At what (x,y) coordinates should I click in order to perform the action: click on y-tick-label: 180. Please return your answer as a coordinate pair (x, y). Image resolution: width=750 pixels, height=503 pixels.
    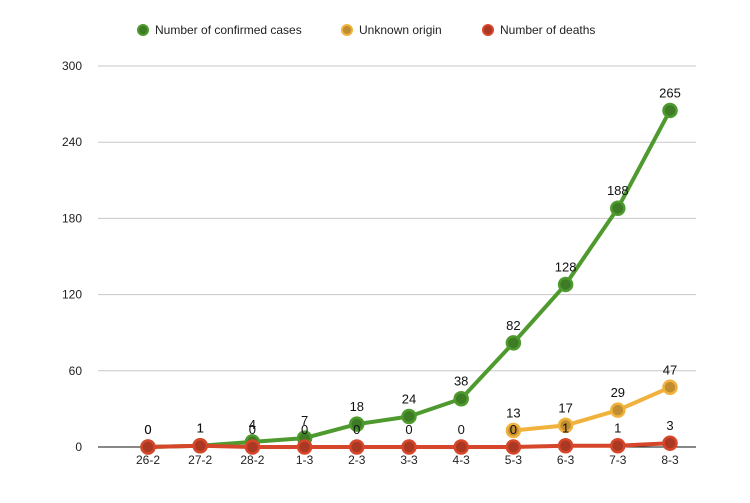
    Looking at the image, I should click on (72, 218).